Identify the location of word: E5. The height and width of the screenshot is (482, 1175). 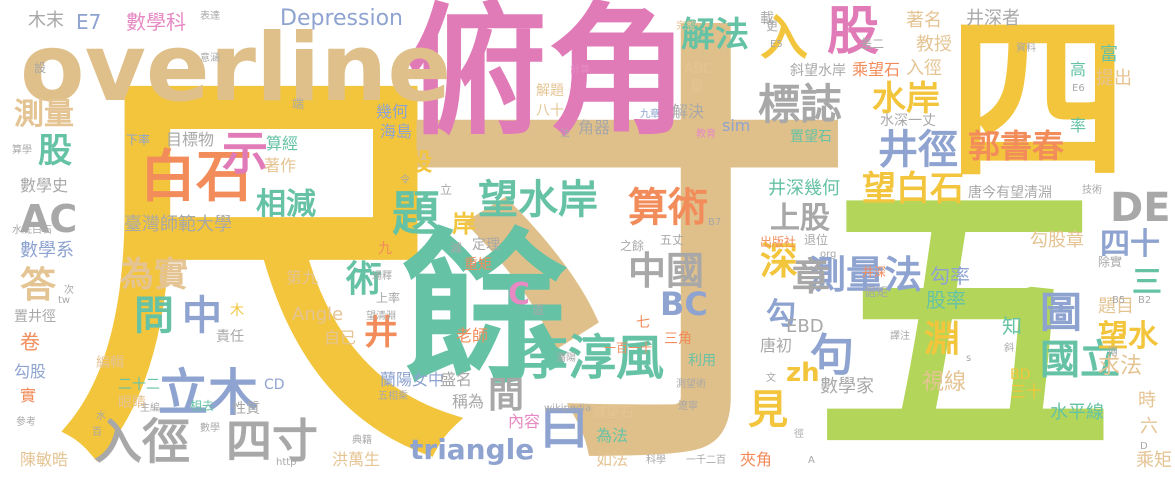
(776, 44).